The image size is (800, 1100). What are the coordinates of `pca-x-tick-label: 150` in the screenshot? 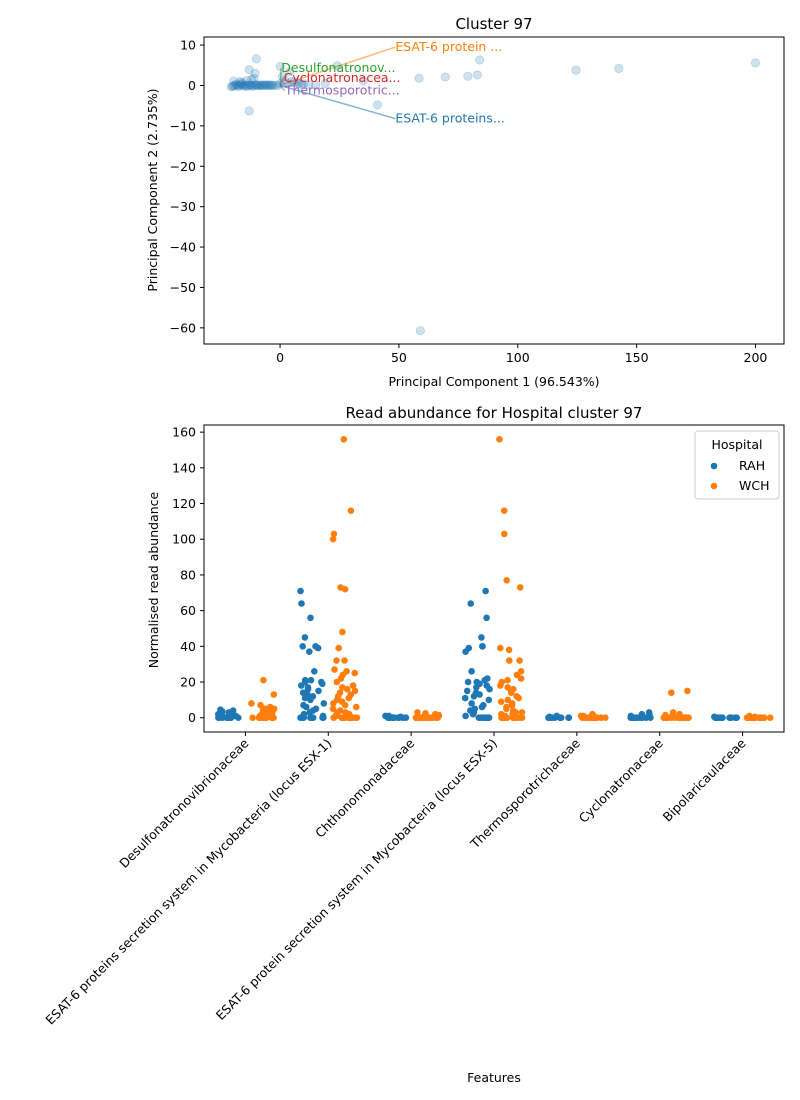 It's located at (637, 357).